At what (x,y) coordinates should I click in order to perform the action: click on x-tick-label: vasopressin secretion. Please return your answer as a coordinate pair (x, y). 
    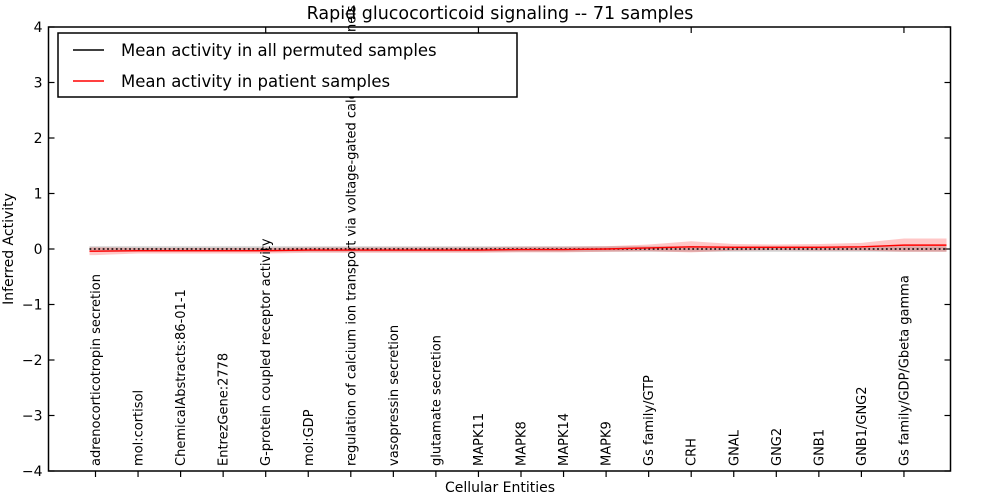
    Looking at the image, I should click on (394, 395).